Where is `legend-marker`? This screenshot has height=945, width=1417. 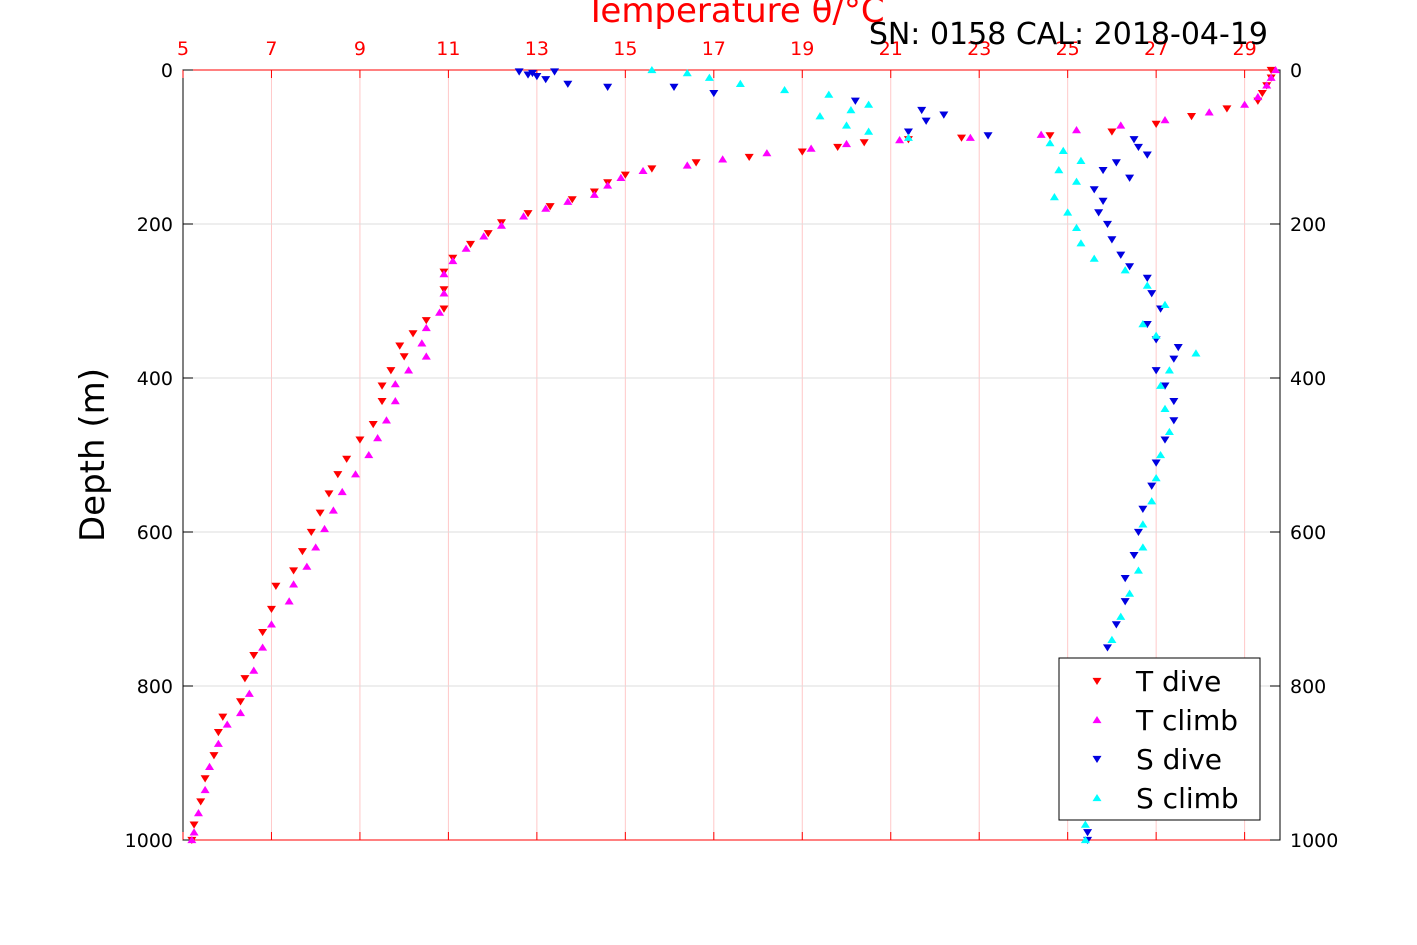 legend-marker is located at coordinates (1097, 719).